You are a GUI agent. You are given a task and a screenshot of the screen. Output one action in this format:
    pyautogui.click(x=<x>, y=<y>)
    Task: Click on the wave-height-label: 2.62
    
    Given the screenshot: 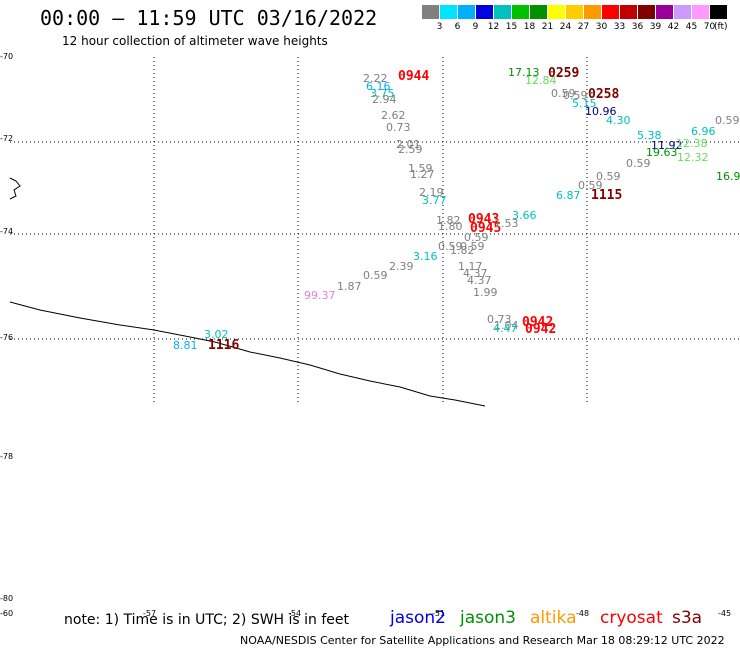 What is the action you would take?
    pyautogui.click(x=393, y=115)
    